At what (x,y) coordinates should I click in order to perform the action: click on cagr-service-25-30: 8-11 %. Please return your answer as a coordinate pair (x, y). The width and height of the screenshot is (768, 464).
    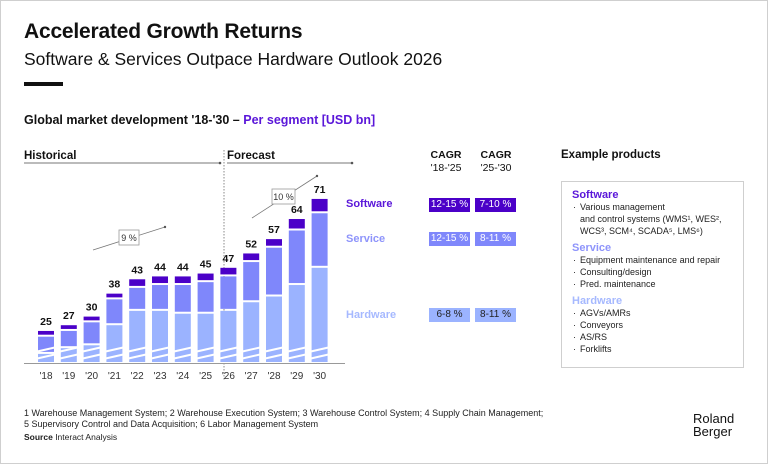
    Looking at the image, I should click on (495, 239).